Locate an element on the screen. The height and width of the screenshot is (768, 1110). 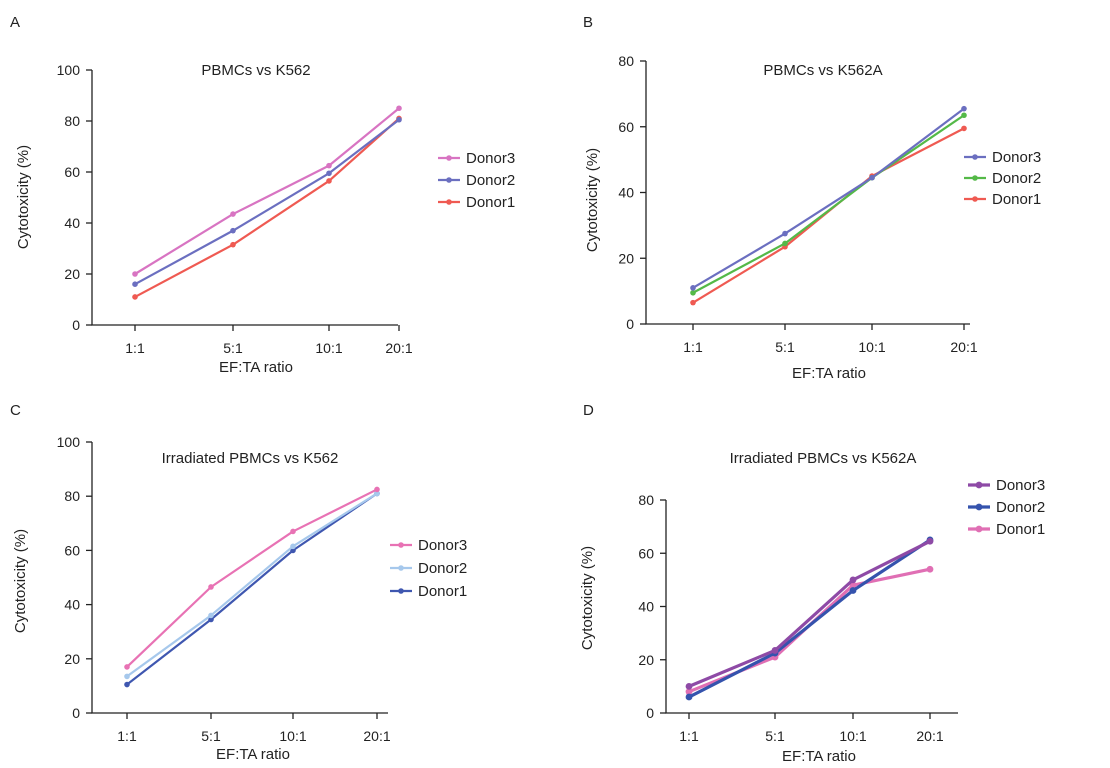
chart-title: PBMCs vs K562 is located at coordinates (255, 70).